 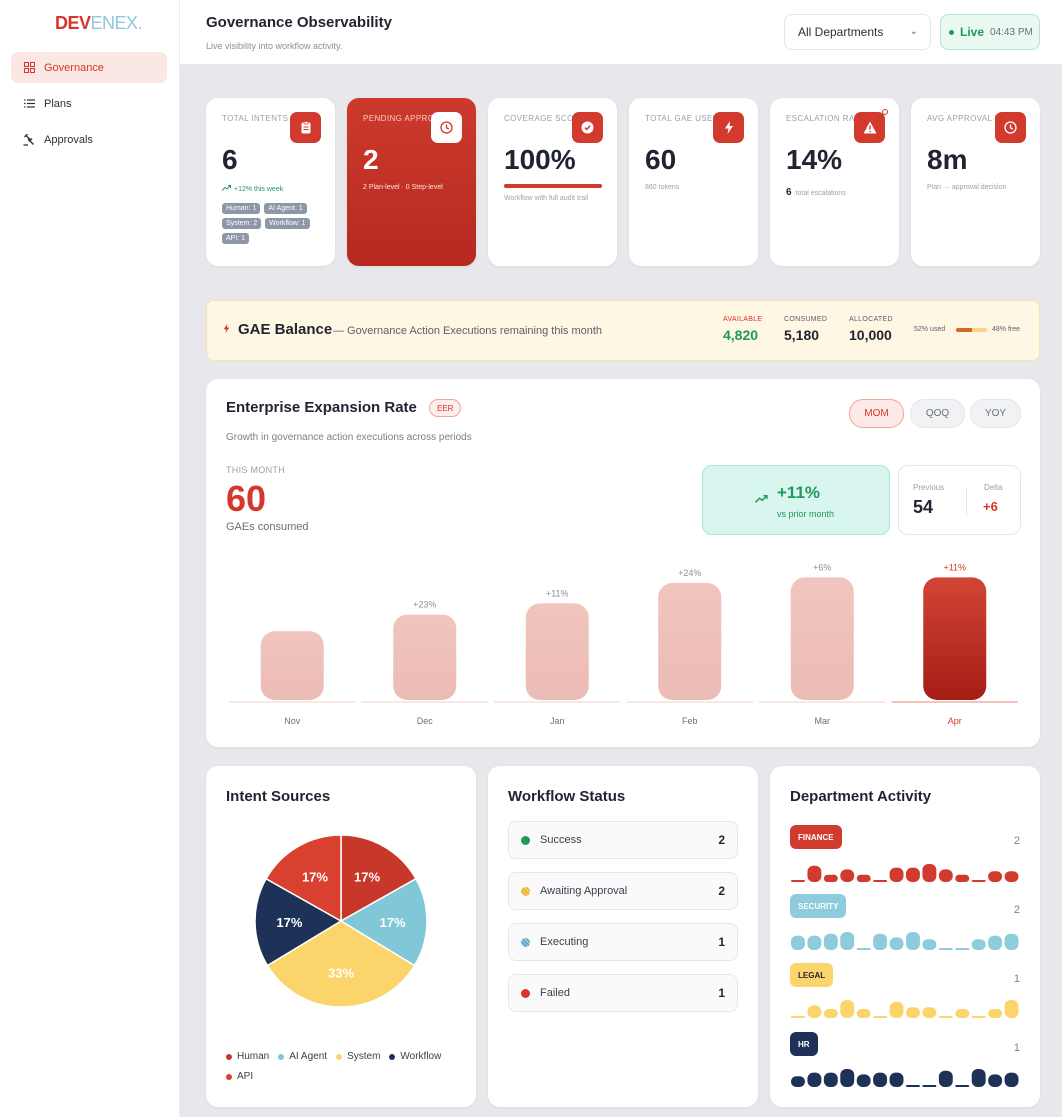 I want to click on lightning-icon, so click(x=226, y=330).